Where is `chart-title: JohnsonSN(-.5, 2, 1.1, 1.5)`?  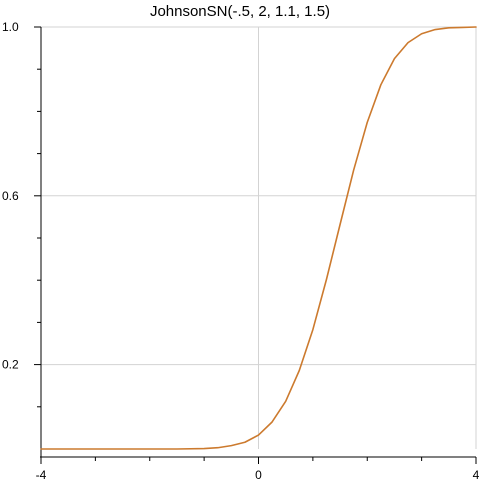 chart-title: JohnsonSN(-.5, 2, 1.1, 1.5) is located at coordinates (240, 11).